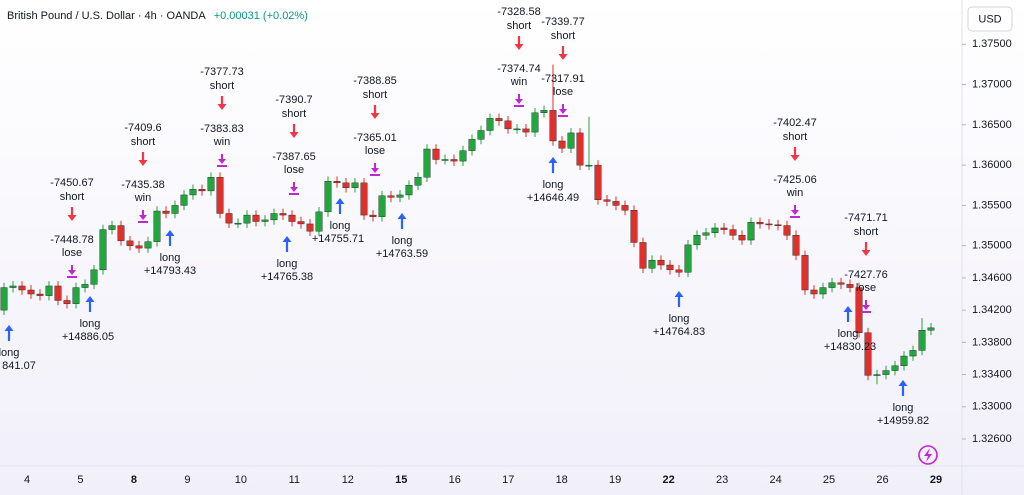 Image resolution: width=1024 pixels, height=495 pixels. What do you see at coordinates (562, 79) in the screenshot?
I see `exit-price: -7317.91` at bounding box center [562, 79].